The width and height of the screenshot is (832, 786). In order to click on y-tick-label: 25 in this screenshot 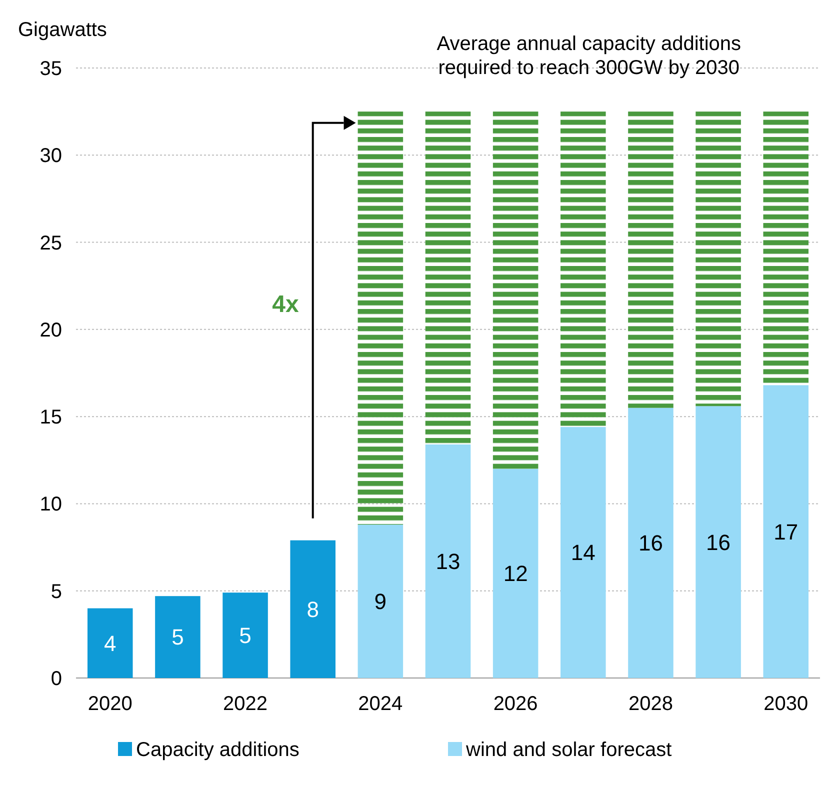, I will do `click(51, 243)`.